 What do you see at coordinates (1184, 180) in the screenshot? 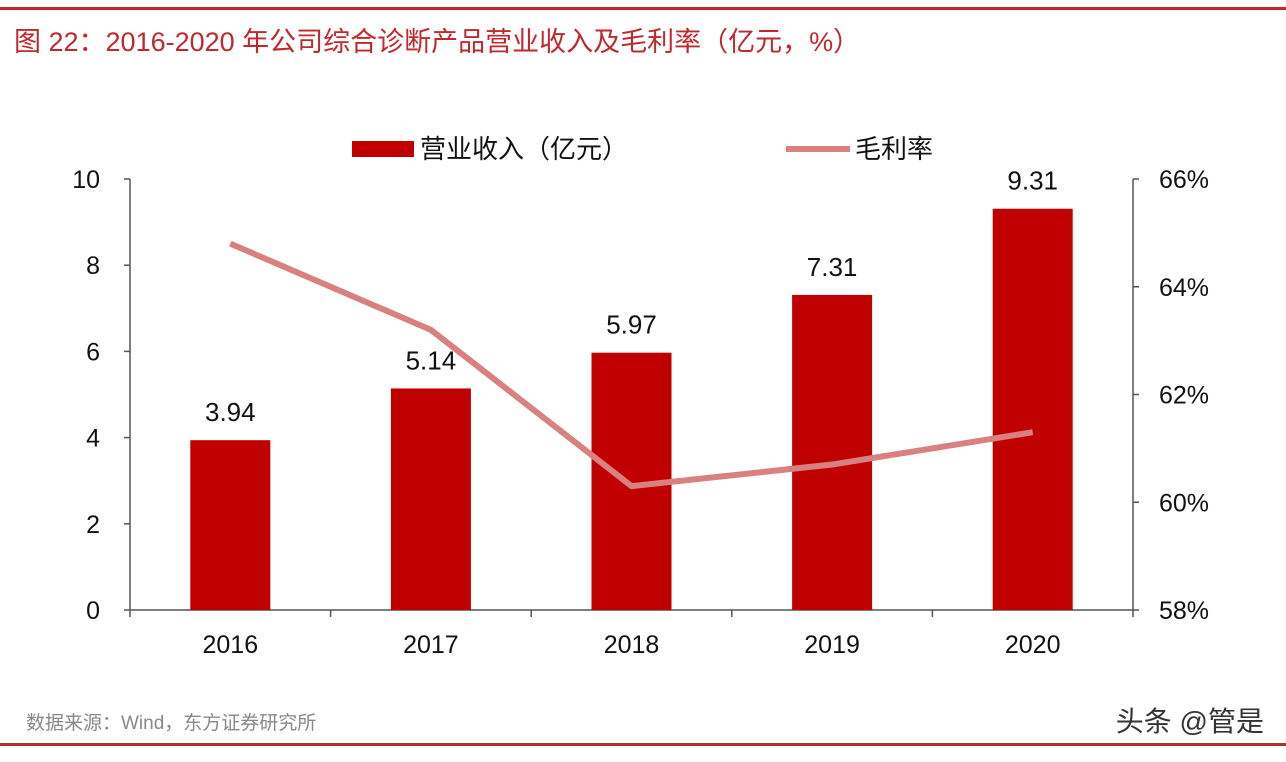
I see `right-tick-label: 66%` at bounding box center [1184, 180].